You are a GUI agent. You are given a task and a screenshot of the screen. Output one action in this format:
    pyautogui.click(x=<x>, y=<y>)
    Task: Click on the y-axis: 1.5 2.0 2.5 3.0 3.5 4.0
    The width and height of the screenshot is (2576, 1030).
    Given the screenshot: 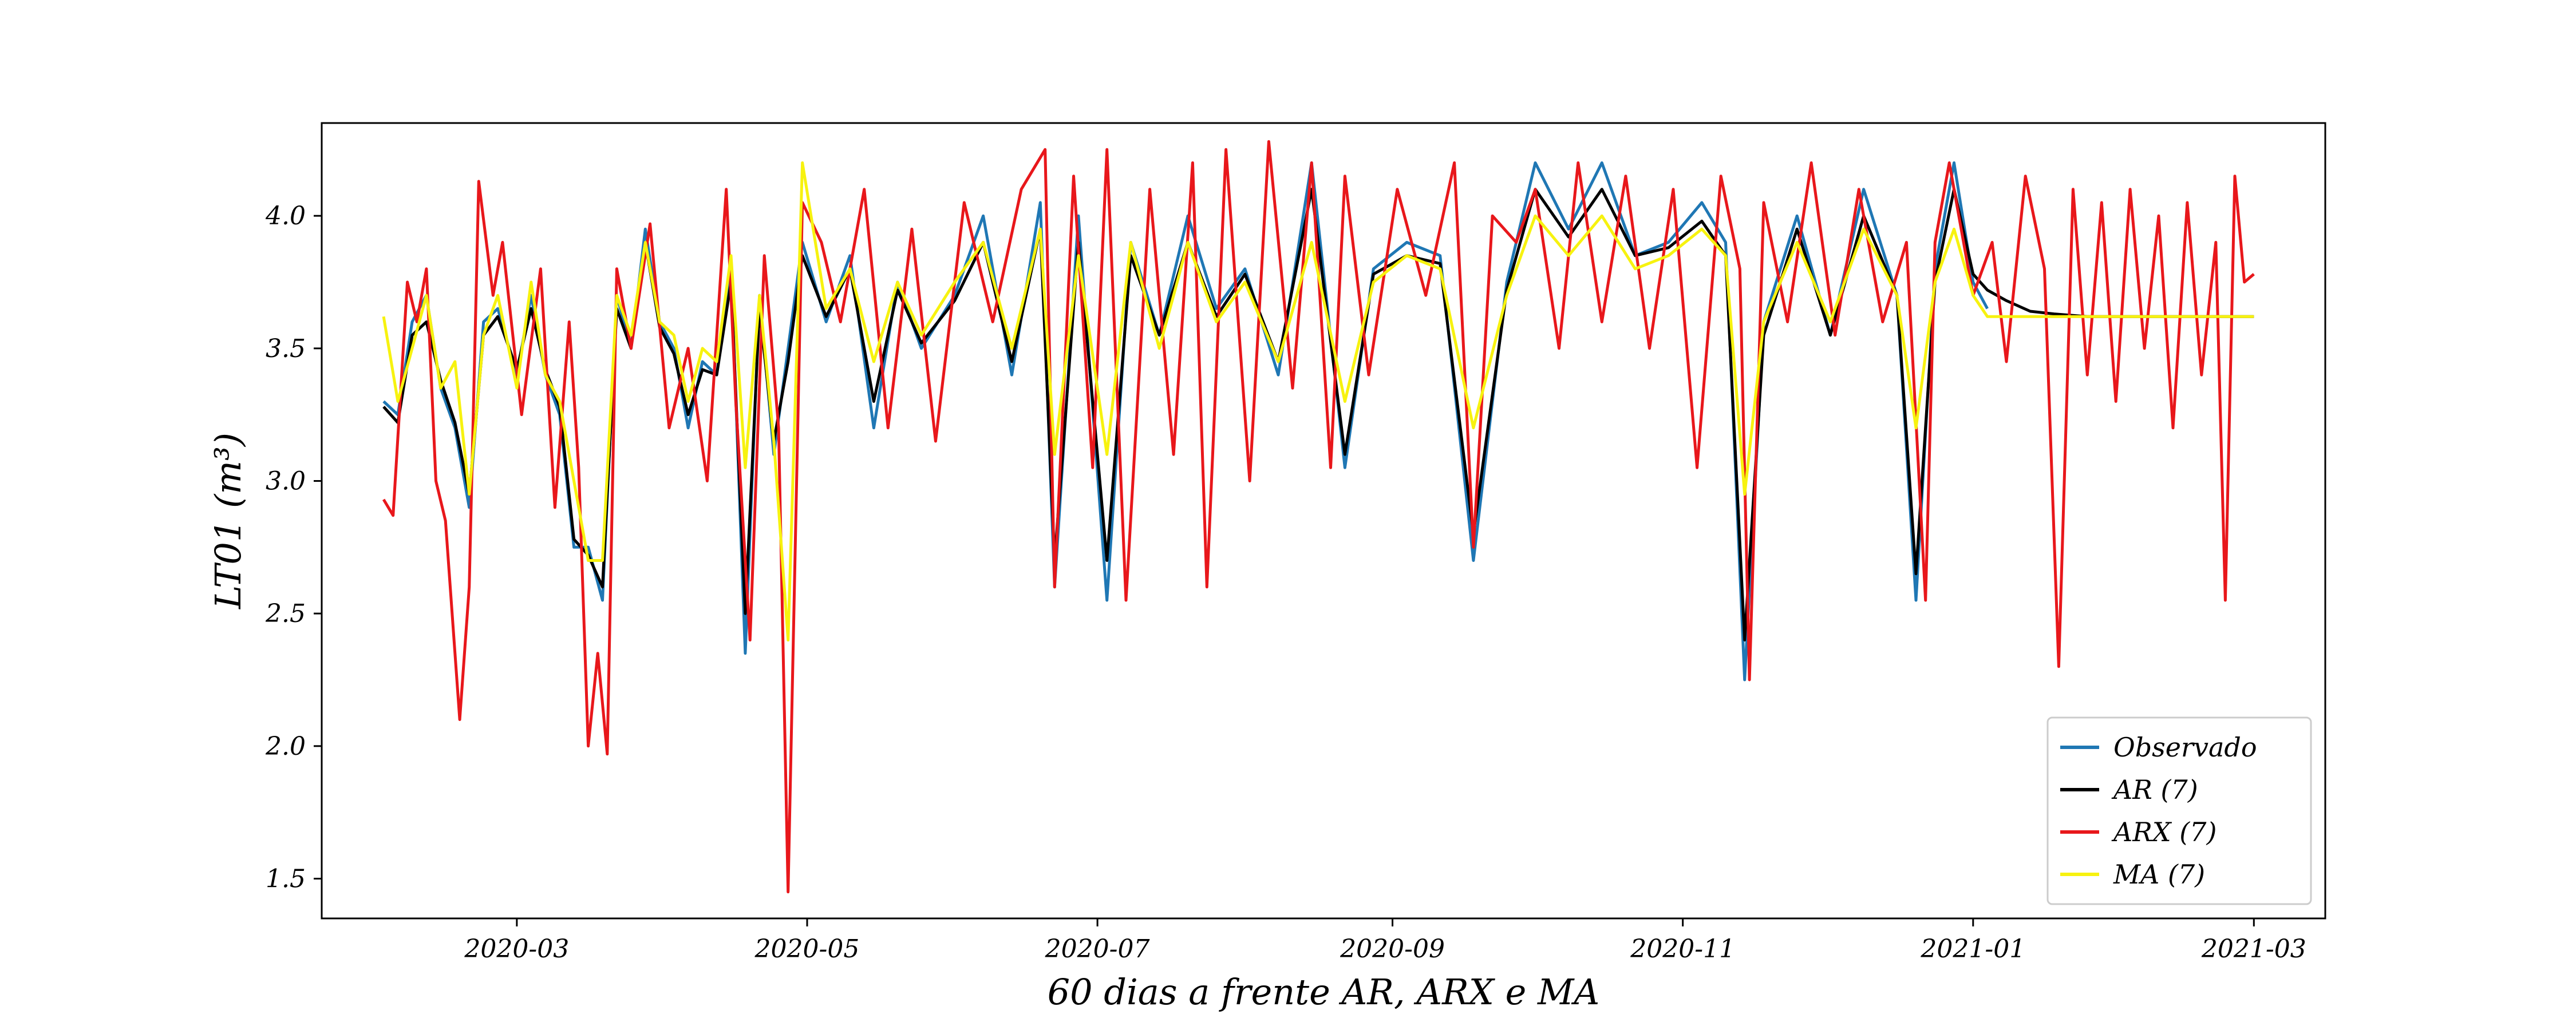 What is the action you would take?
    pyautogui.click(x=293, y=547)
    